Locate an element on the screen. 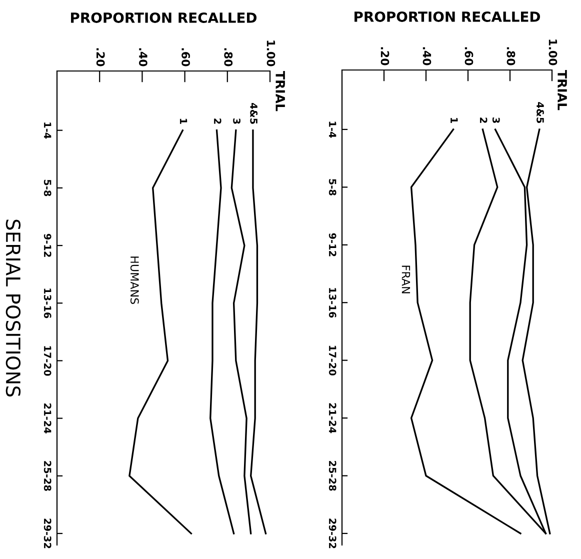 This screenshot has height=559, width=581. text: FRAN is located at coordinates (406, 280).